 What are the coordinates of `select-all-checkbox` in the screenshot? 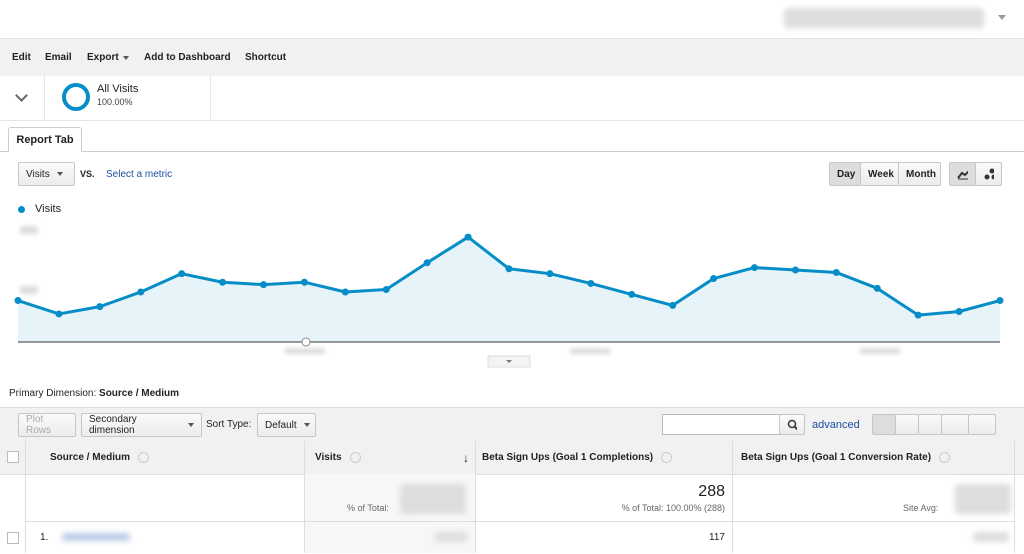 It's located at (13, 457).